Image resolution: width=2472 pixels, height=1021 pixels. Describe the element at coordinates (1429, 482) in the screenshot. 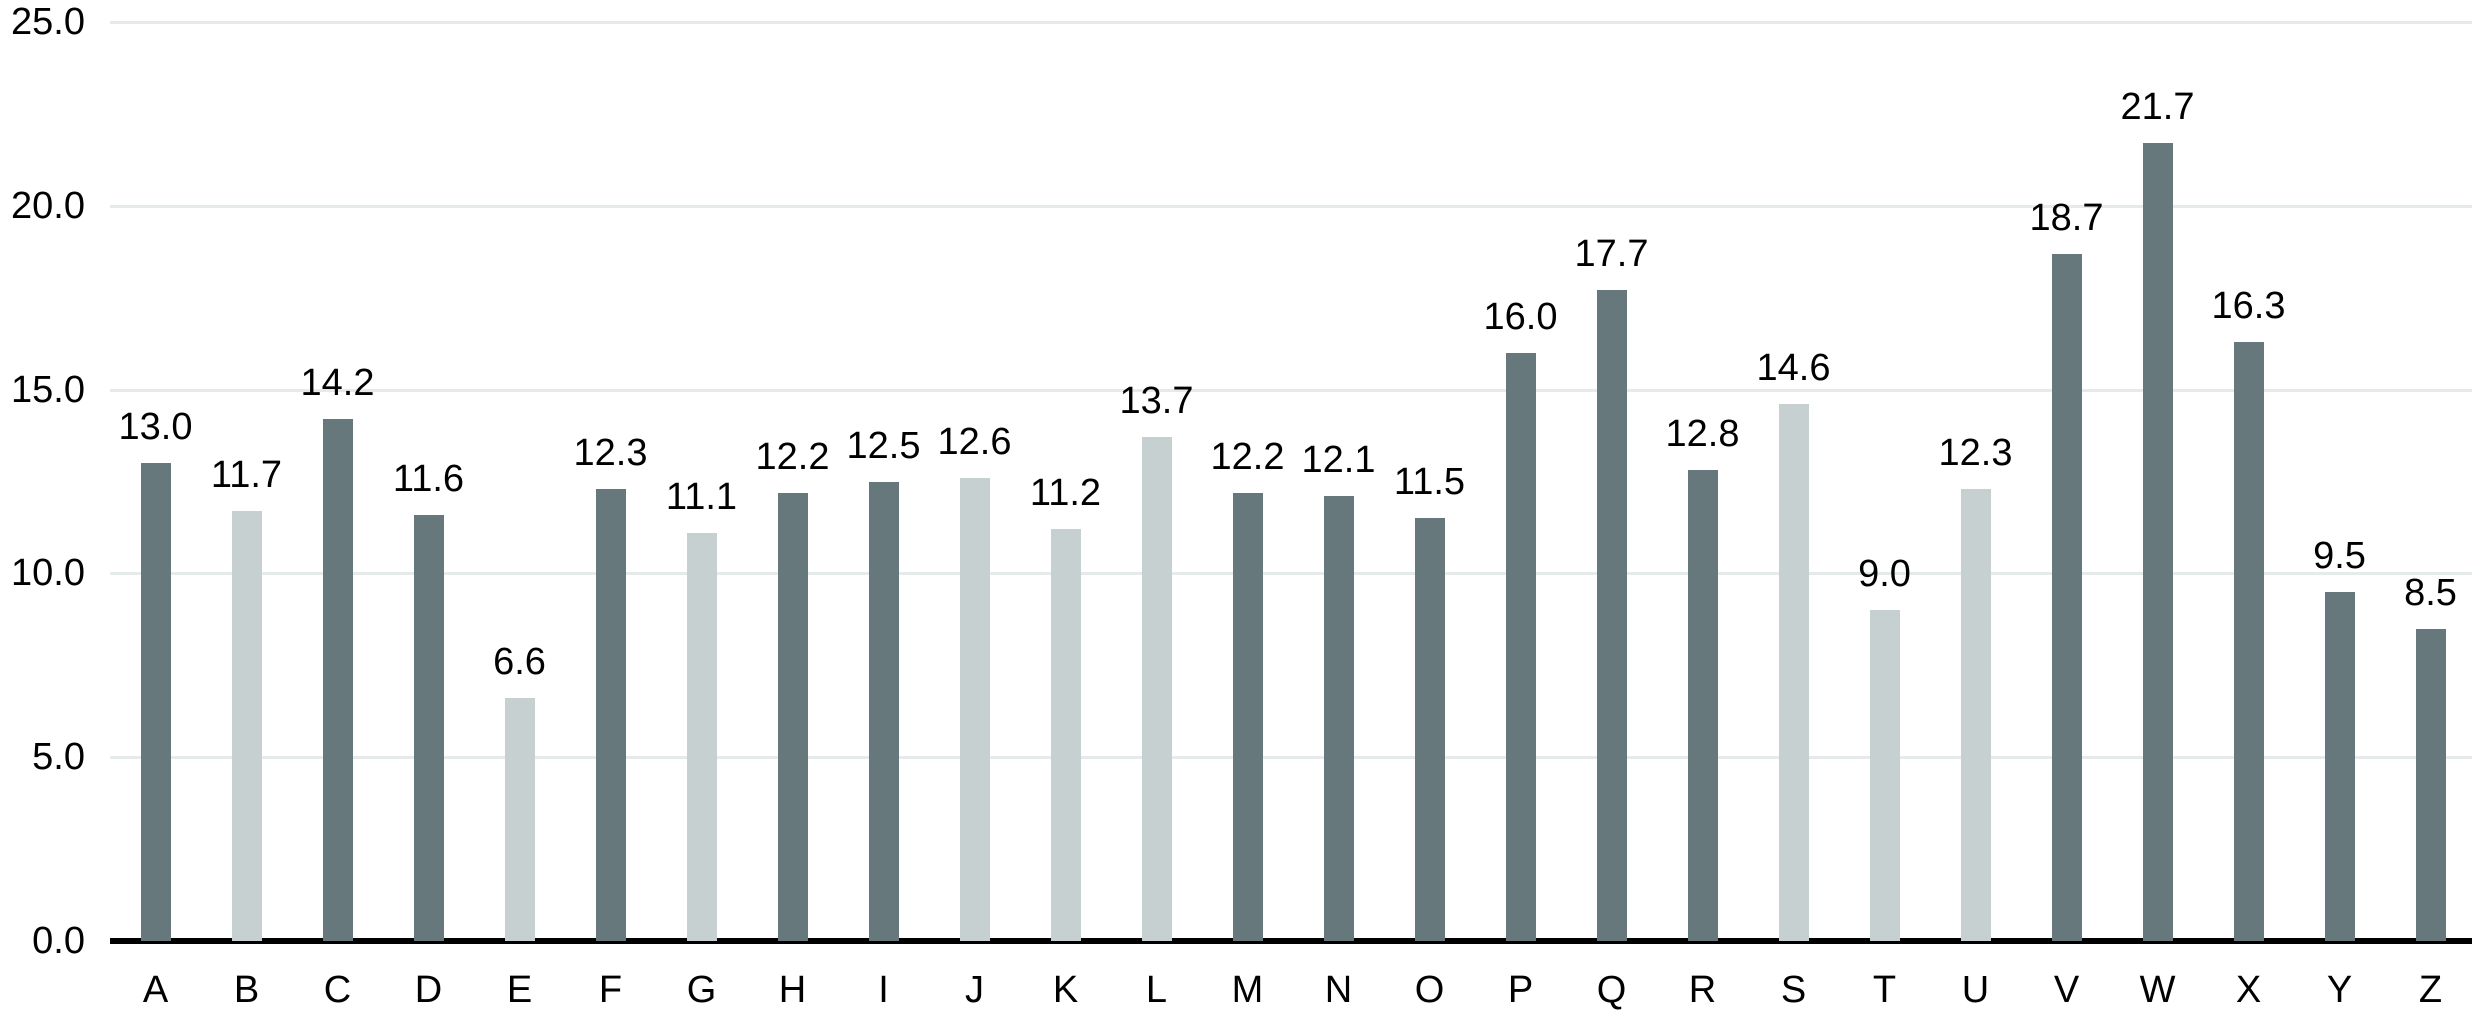

I see `value-label-O: 11.5` at that location.